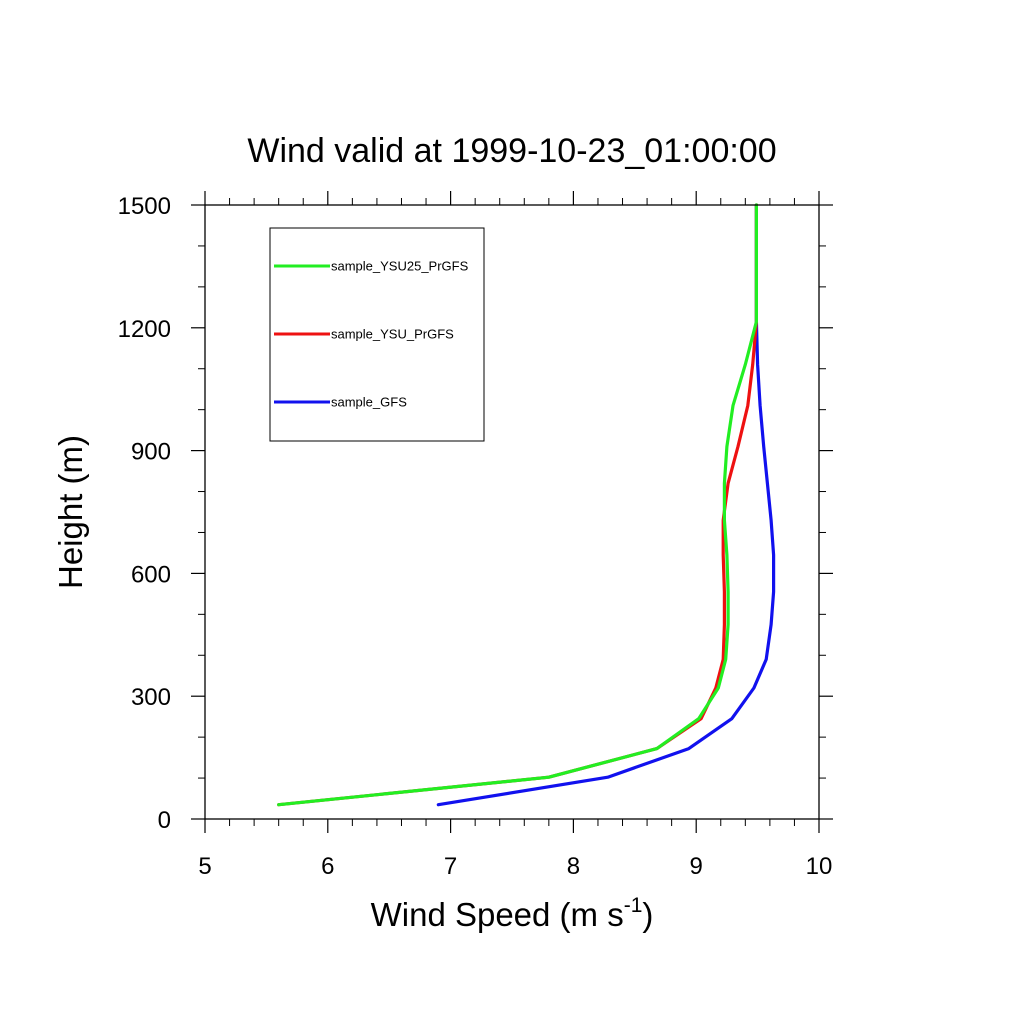  Describe the element at coordinates (819, 866) in the screenshot. I see `x-tick-label: 10` at that location.